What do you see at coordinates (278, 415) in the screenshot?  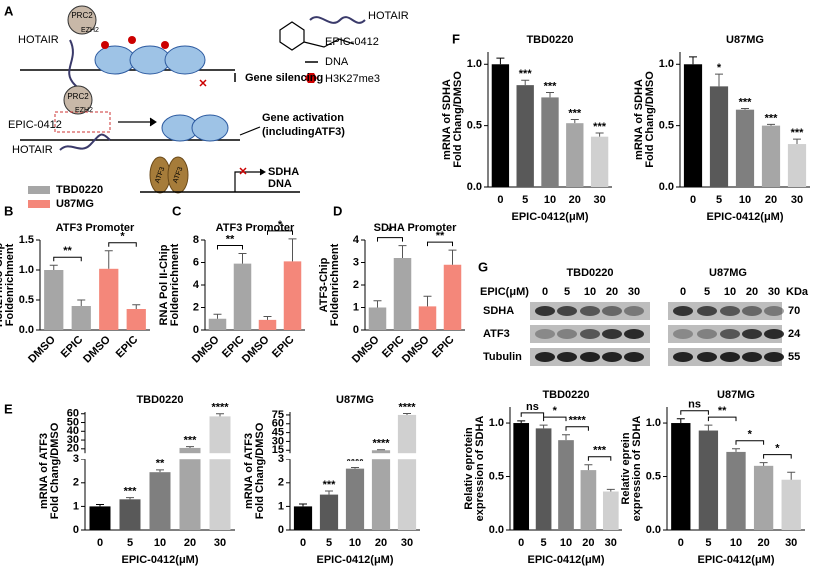 I see `y-tick-label: 75` at bounding box center [278, 415].